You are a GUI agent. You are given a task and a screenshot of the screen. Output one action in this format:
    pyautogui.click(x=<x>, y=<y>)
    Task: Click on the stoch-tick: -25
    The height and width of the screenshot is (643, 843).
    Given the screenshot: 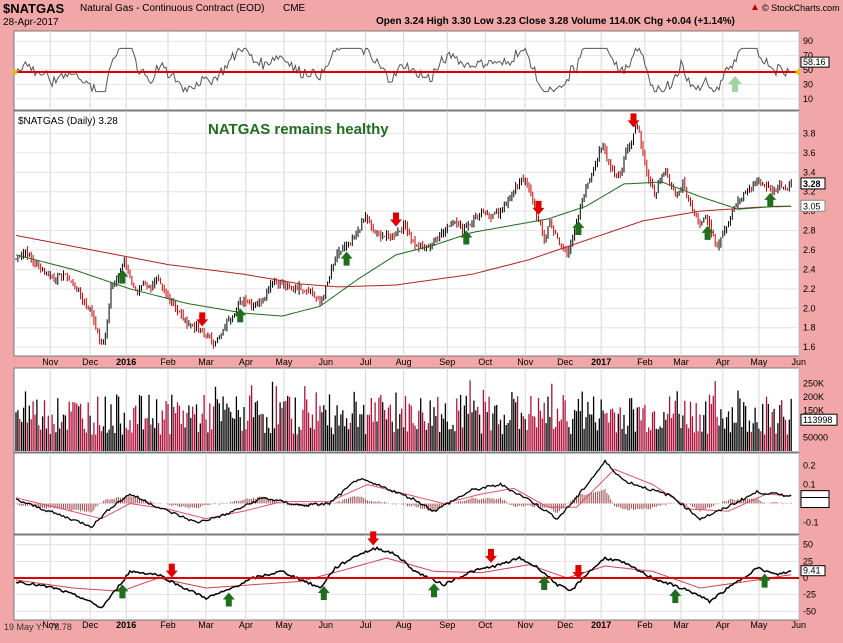 What is the action you would take?
    pyautogui.click(x=809, y=595)
    